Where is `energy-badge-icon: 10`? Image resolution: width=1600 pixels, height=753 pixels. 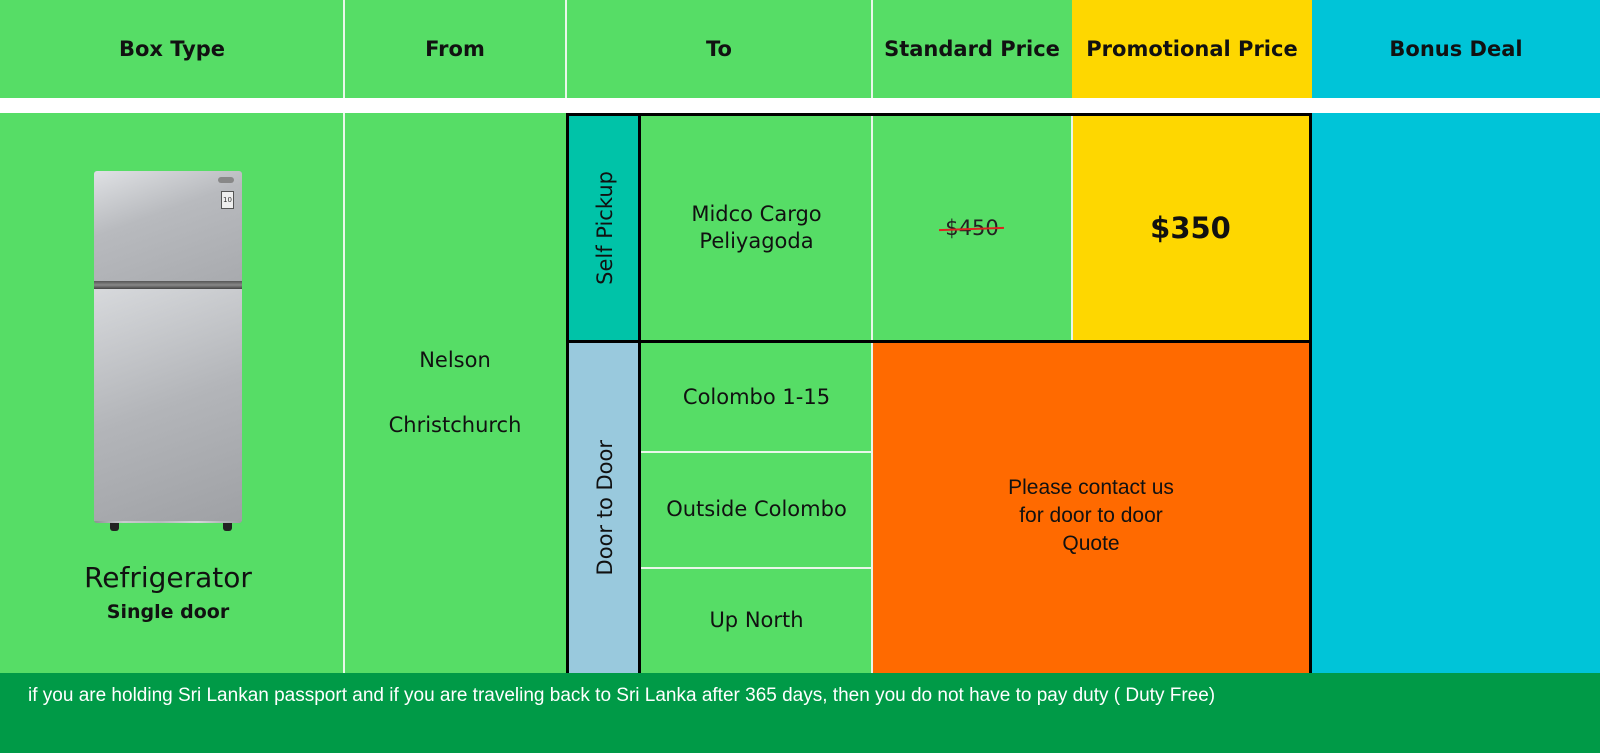
energy-badge-icon: 10 is located at coordinates (227, 200).